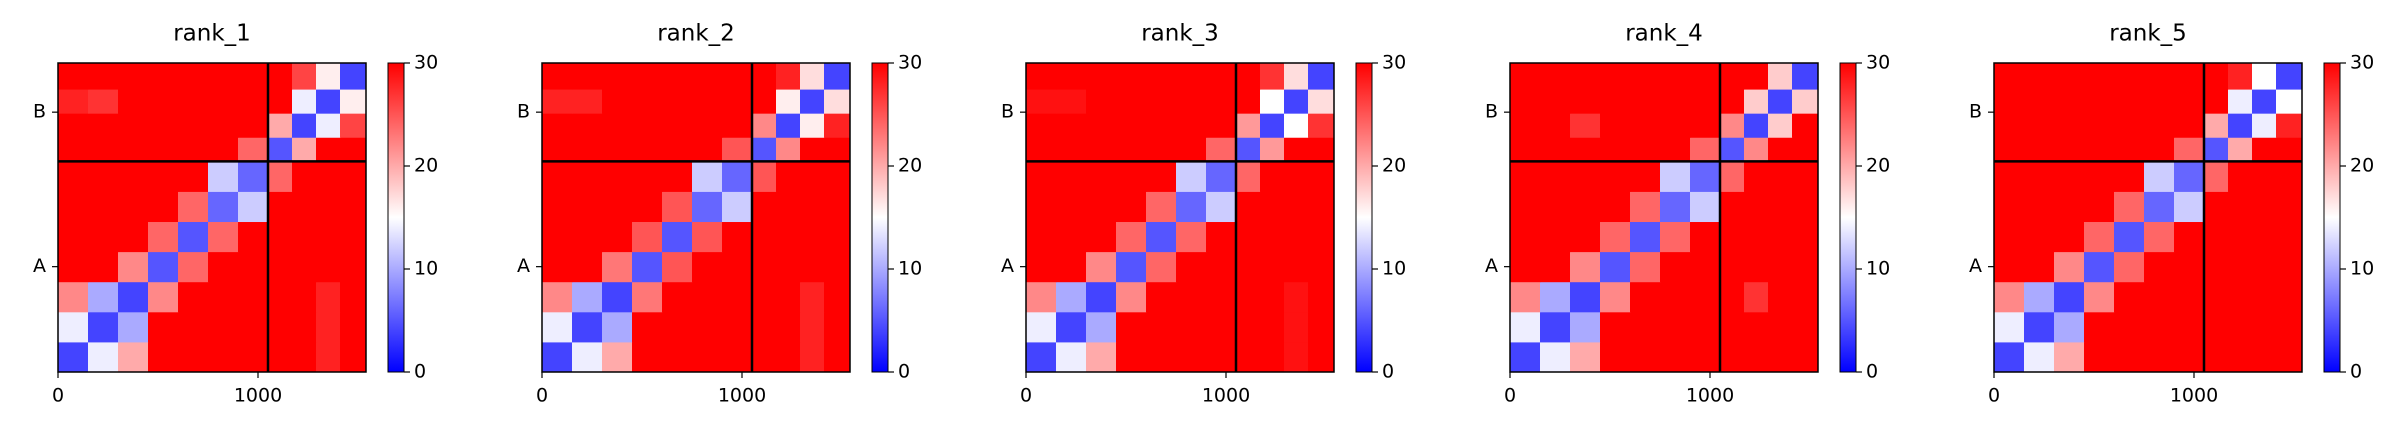 The height and width of the screenshot is (438, 2401). I want to click on x-tick-label: 0, so click(1994, 396).